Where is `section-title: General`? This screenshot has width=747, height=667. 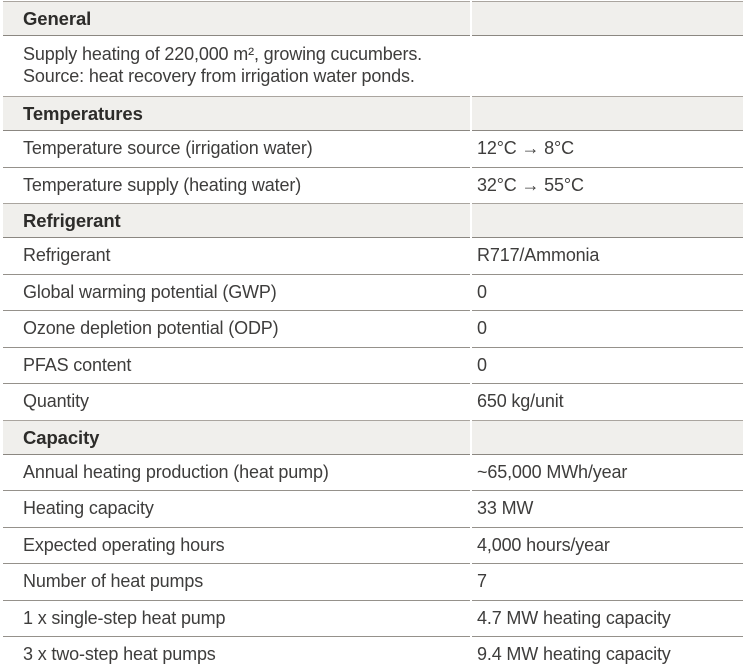 section-title: General is located at coordinates (236, 18).